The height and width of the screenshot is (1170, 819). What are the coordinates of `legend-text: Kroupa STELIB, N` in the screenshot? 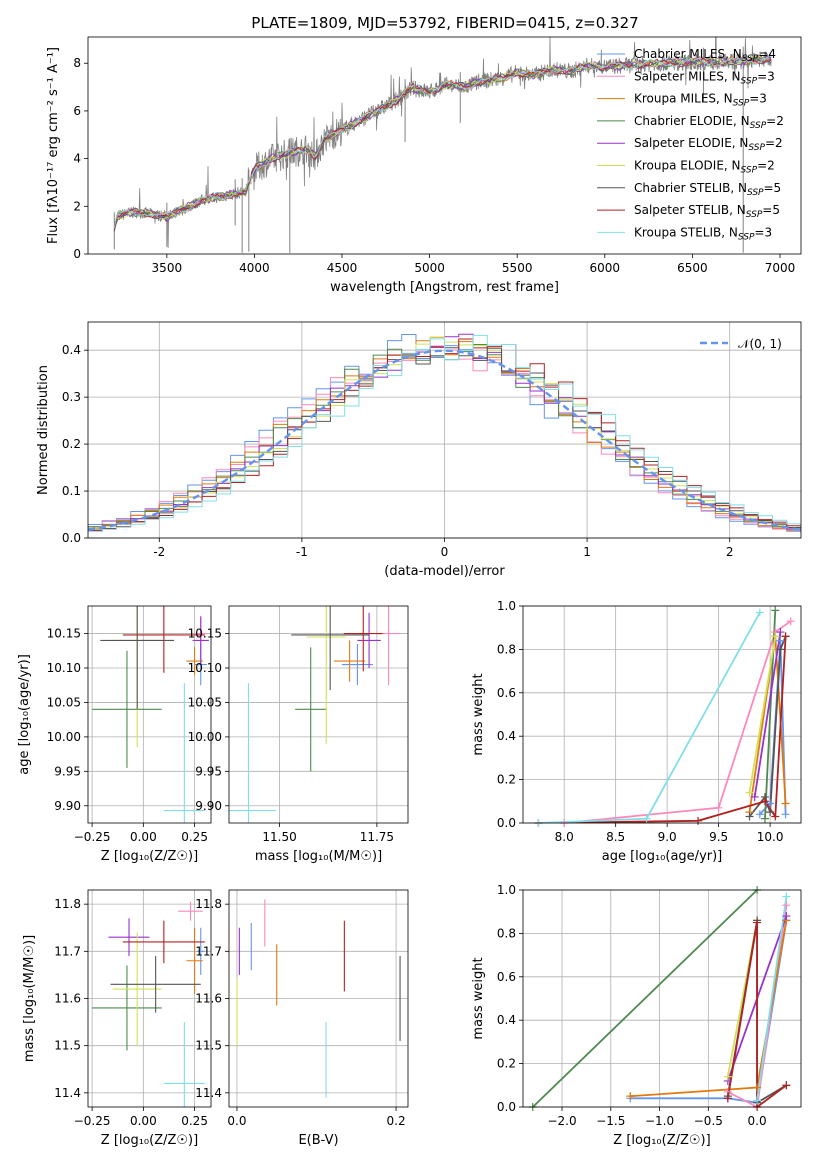 It's located at (686, 232).